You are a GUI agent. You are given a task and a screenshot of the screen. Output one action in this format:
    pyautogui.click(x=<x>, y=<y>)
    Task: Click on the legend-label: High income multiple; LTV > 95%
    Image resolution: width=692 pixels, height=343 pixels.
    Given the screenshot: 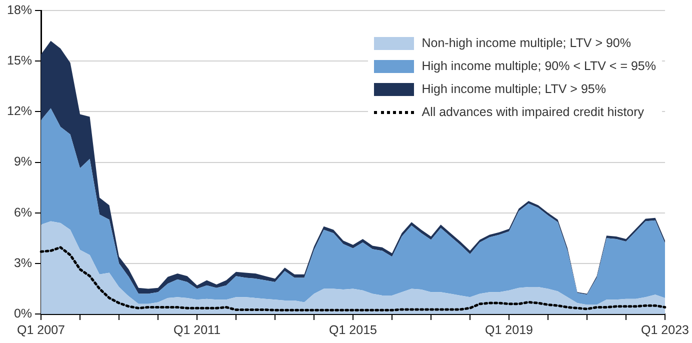 What is the action you would take?
    pyautogui.click(x=514, y=89)
    